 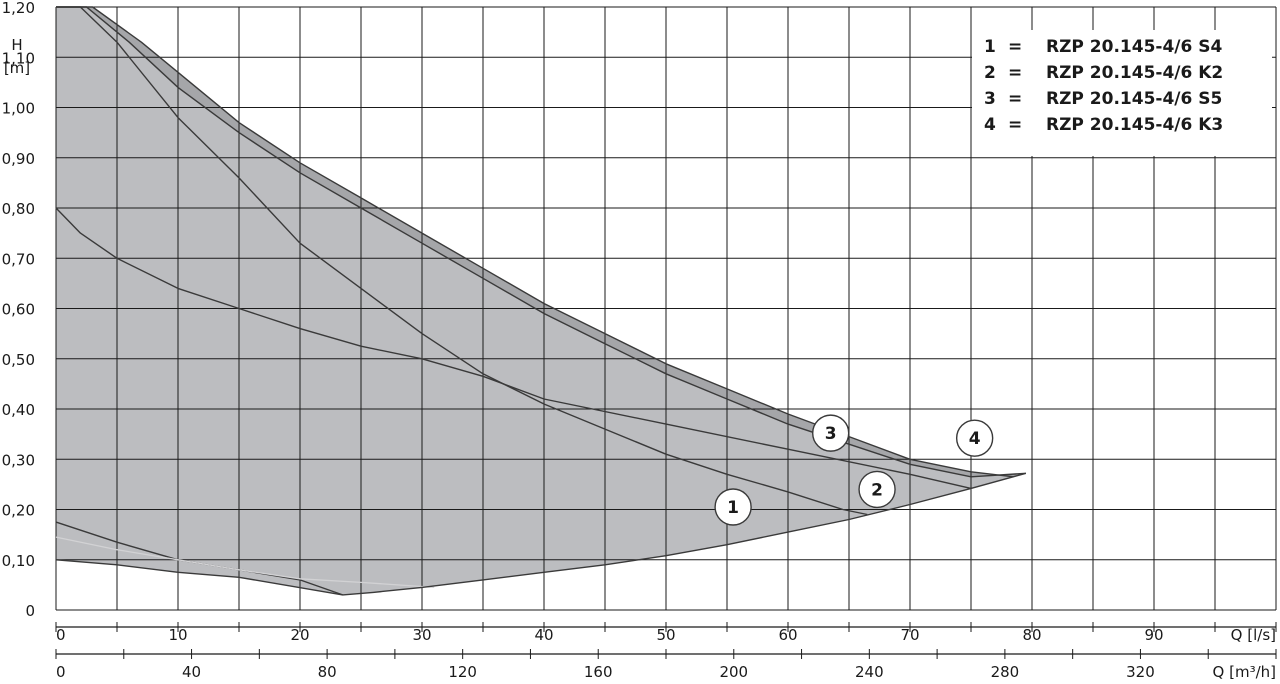 I want to click on y-axis-unit: [m], so click(x=17, y=68).